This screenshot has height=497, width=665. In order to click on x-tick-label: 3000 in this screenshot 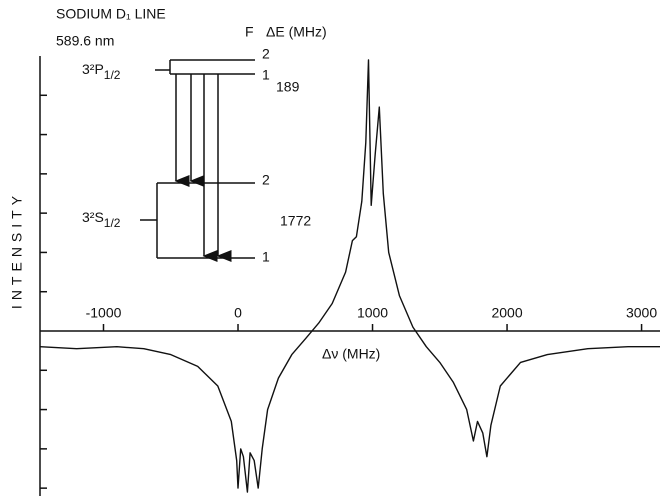, I will do `click(641, 313)`.